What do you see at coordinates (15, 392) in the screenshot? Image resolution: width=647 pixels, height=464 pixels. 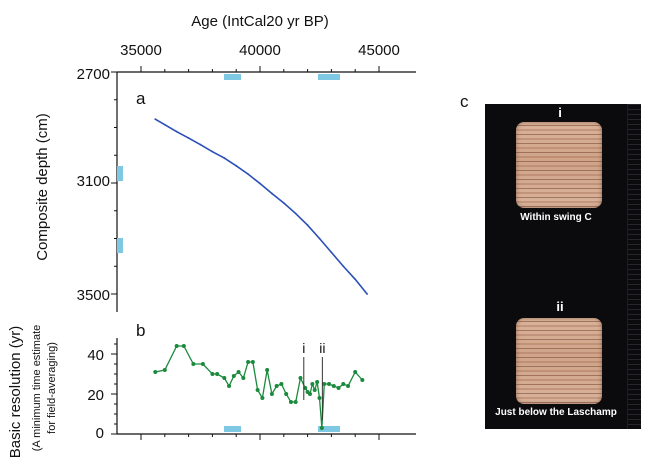 I see `y-axis-title-b: Basic resolution (yr)` at bounding box center [15, 392].